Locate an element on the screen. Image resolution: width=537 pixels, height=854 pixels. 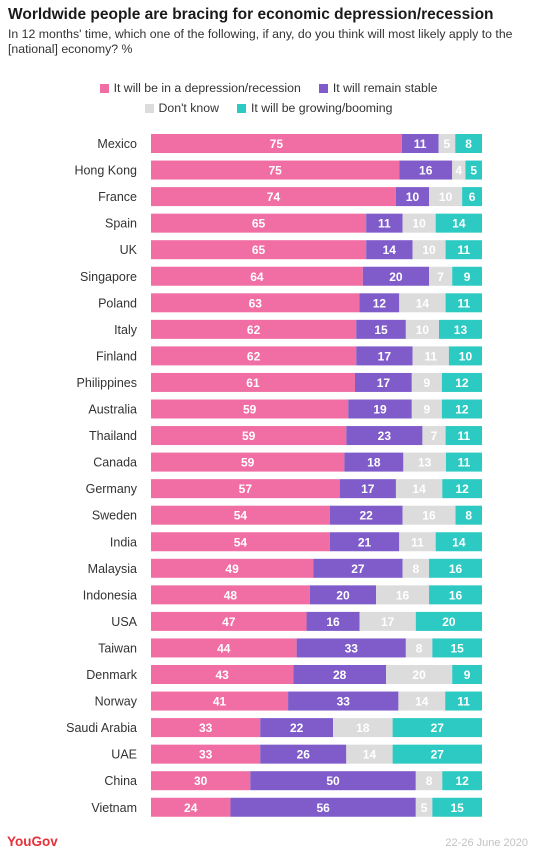
bar-growing-uk is located at coordinates (463, 250).